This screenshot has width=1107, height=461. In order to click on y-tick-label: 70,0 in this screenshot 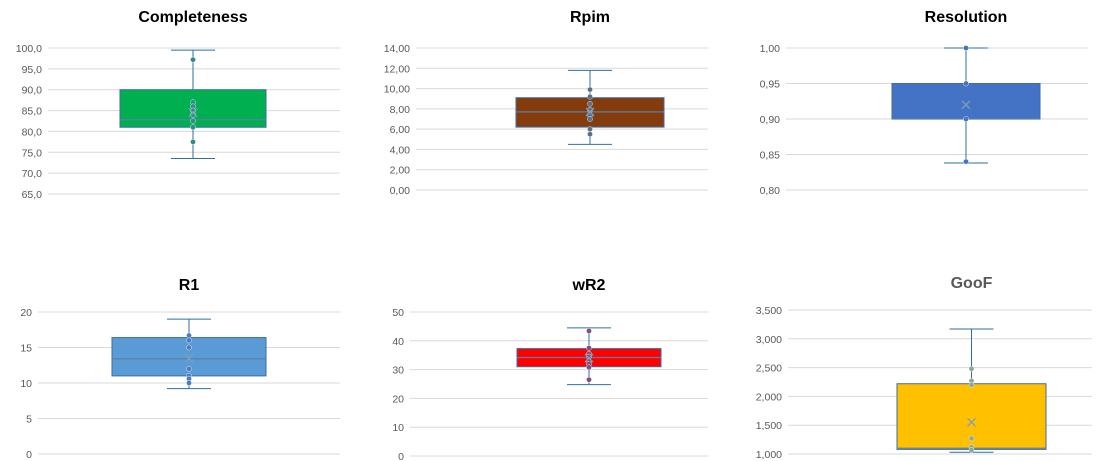, I will do `click(32, 174)`.